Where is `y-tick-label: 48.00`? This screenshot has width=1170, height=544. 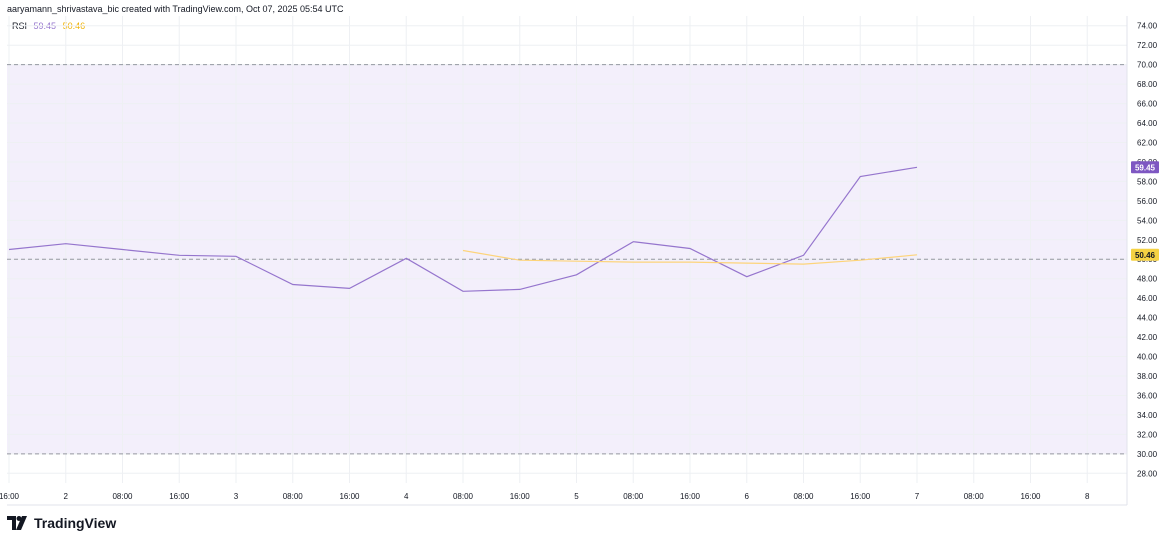 y-tick-label: 48.00 is located at coordinates (1147, 279).